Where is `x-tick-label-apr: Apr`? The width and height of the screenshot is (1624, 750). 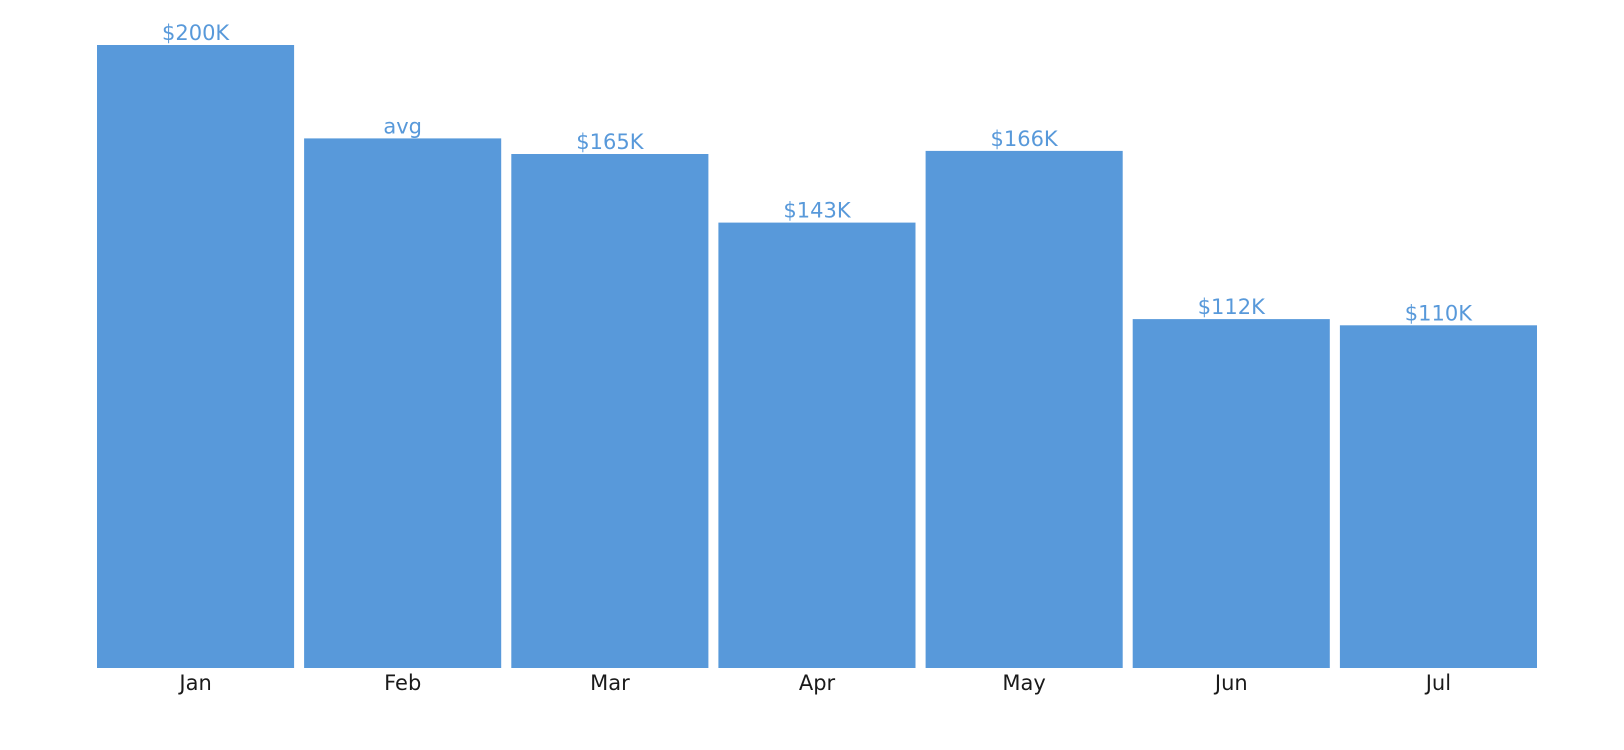 x-tick-label-apr: Apr is located at coordinates (817, 683).